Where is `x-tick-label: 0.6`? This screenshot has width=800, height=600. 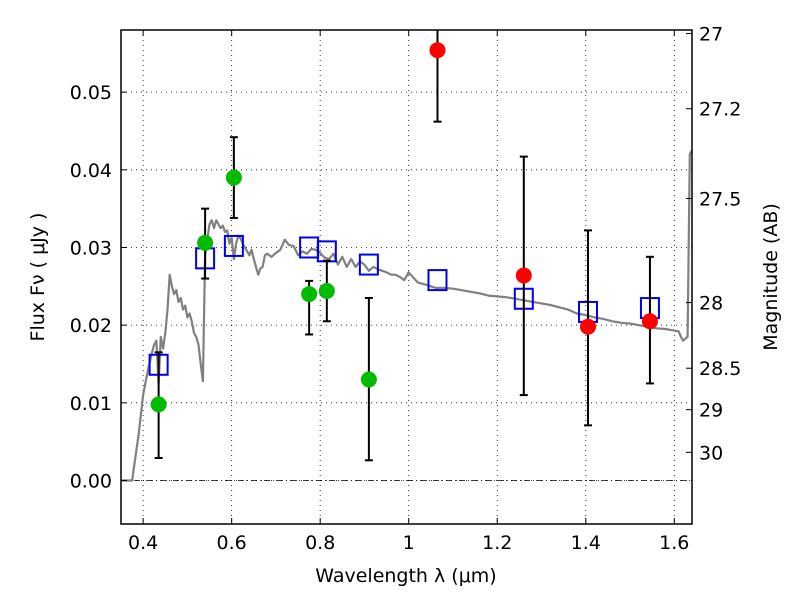 x-tick-label: 0.6 is located at coordinates (232, 543).